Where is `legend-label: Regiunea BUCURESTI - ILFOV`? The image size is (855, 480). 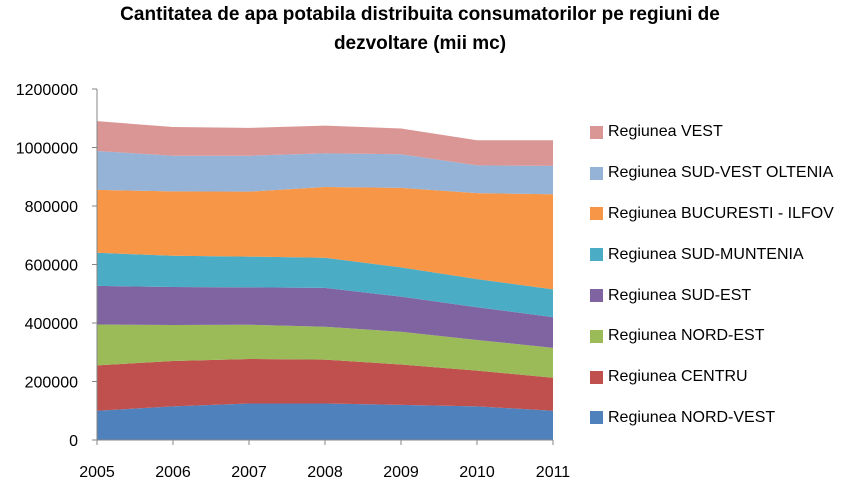 legend-label: Regiunea BUCURESTI - ILFOV is located at coordinates (721, 213).